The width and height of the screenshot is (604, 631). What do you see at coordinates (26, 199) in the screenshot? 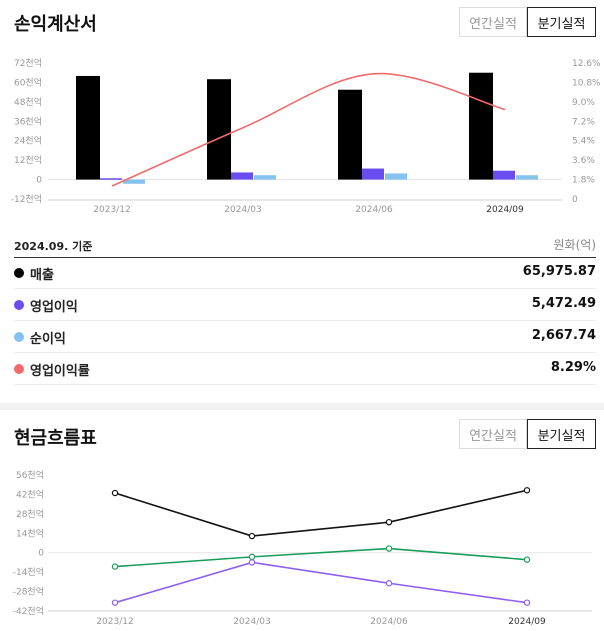
I see `y-tick-label: -12천억` at bounding box center [26, 199].